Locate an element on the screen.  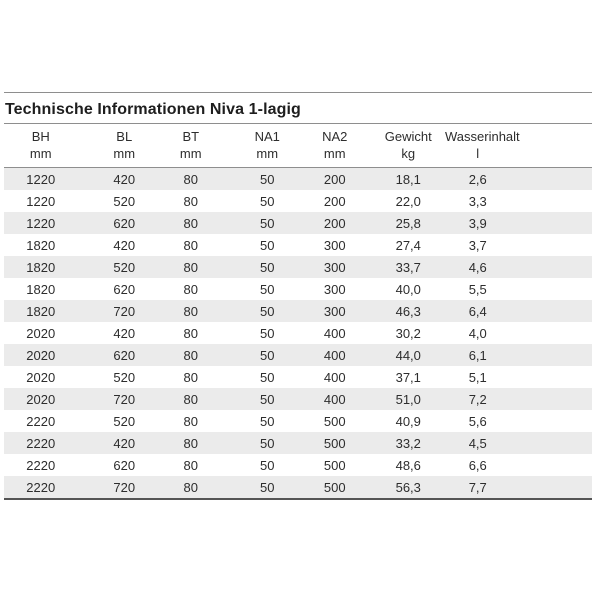
column-unit: kg is located at coordinates (408, 153).